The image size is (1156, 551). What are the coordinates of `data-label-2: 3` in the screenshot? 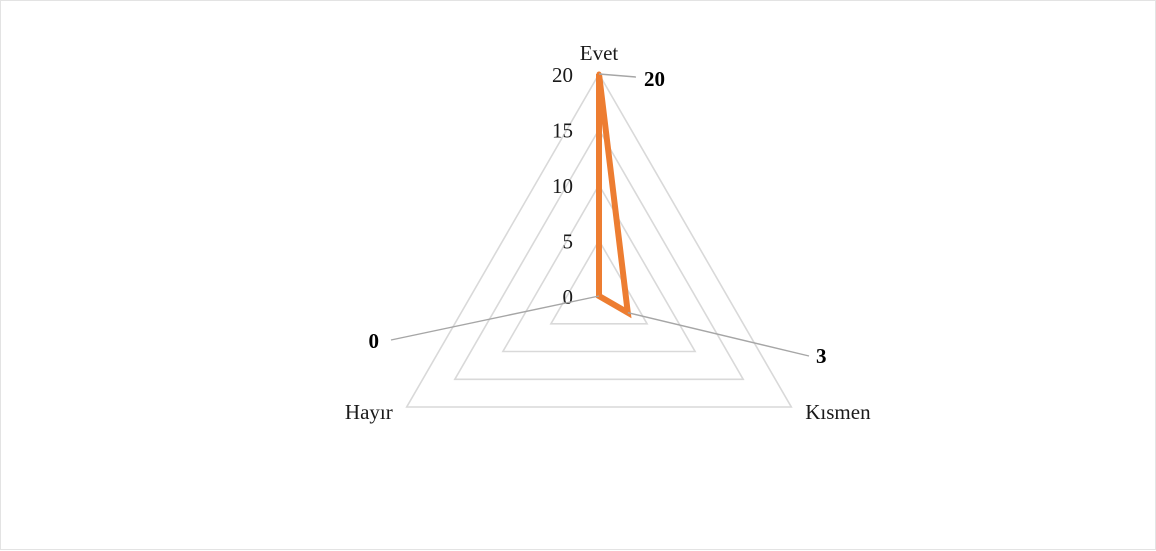 It's located at (821, 356).